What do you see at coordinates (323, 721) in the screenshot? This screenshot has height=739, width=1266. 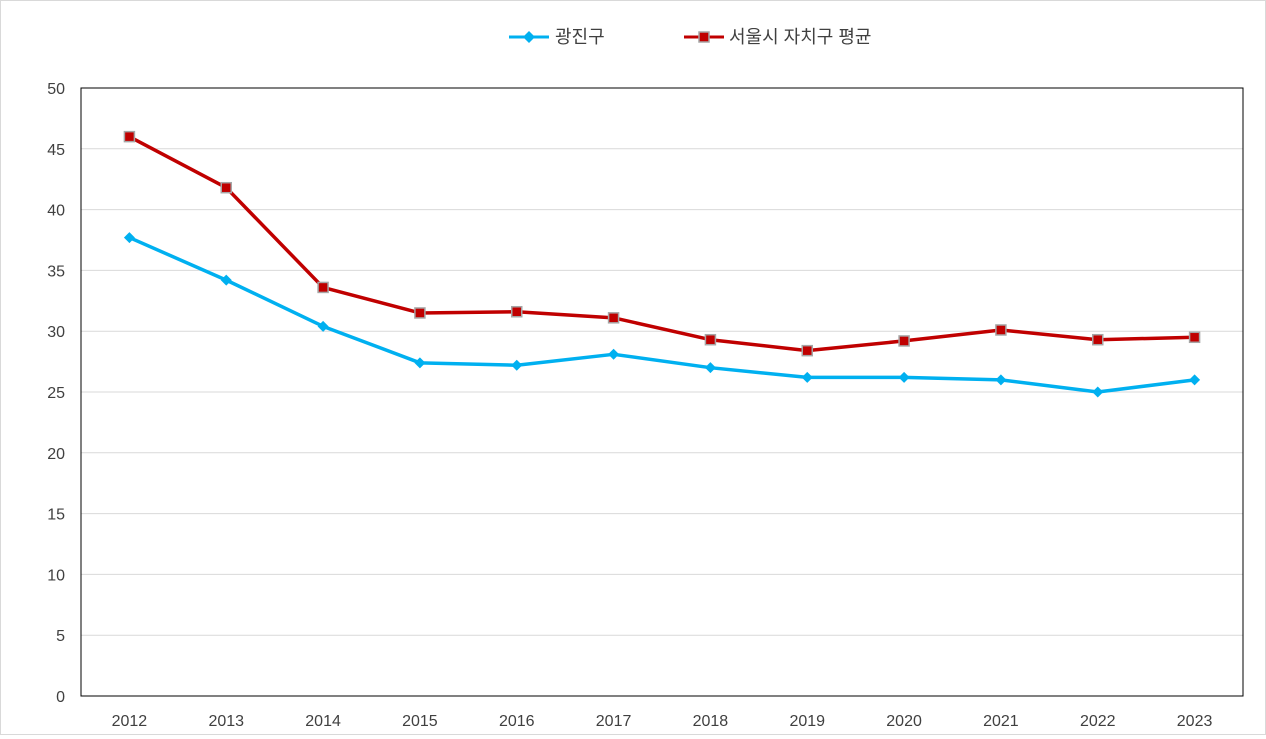 I see `x-tick-label: 2014` at bounding box center [323, 721].